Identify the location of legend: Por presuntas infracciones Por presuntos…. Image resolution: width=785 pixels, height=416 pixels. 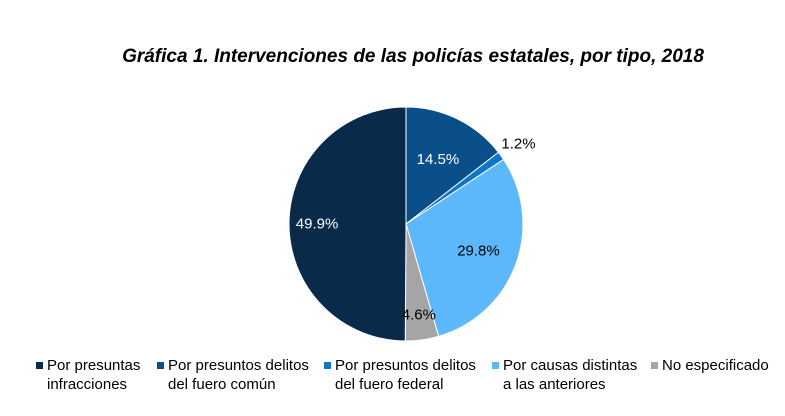
(392, 376).